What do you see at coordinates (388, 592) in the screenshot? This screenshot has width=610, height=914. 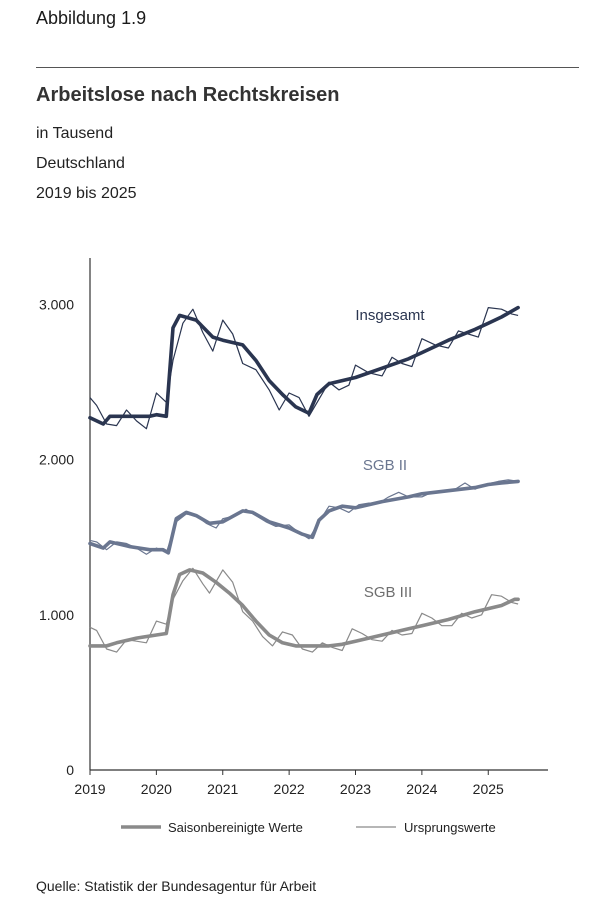 I see `series-label-sgb-iii: SGB III` at bounding box center [388, 592].